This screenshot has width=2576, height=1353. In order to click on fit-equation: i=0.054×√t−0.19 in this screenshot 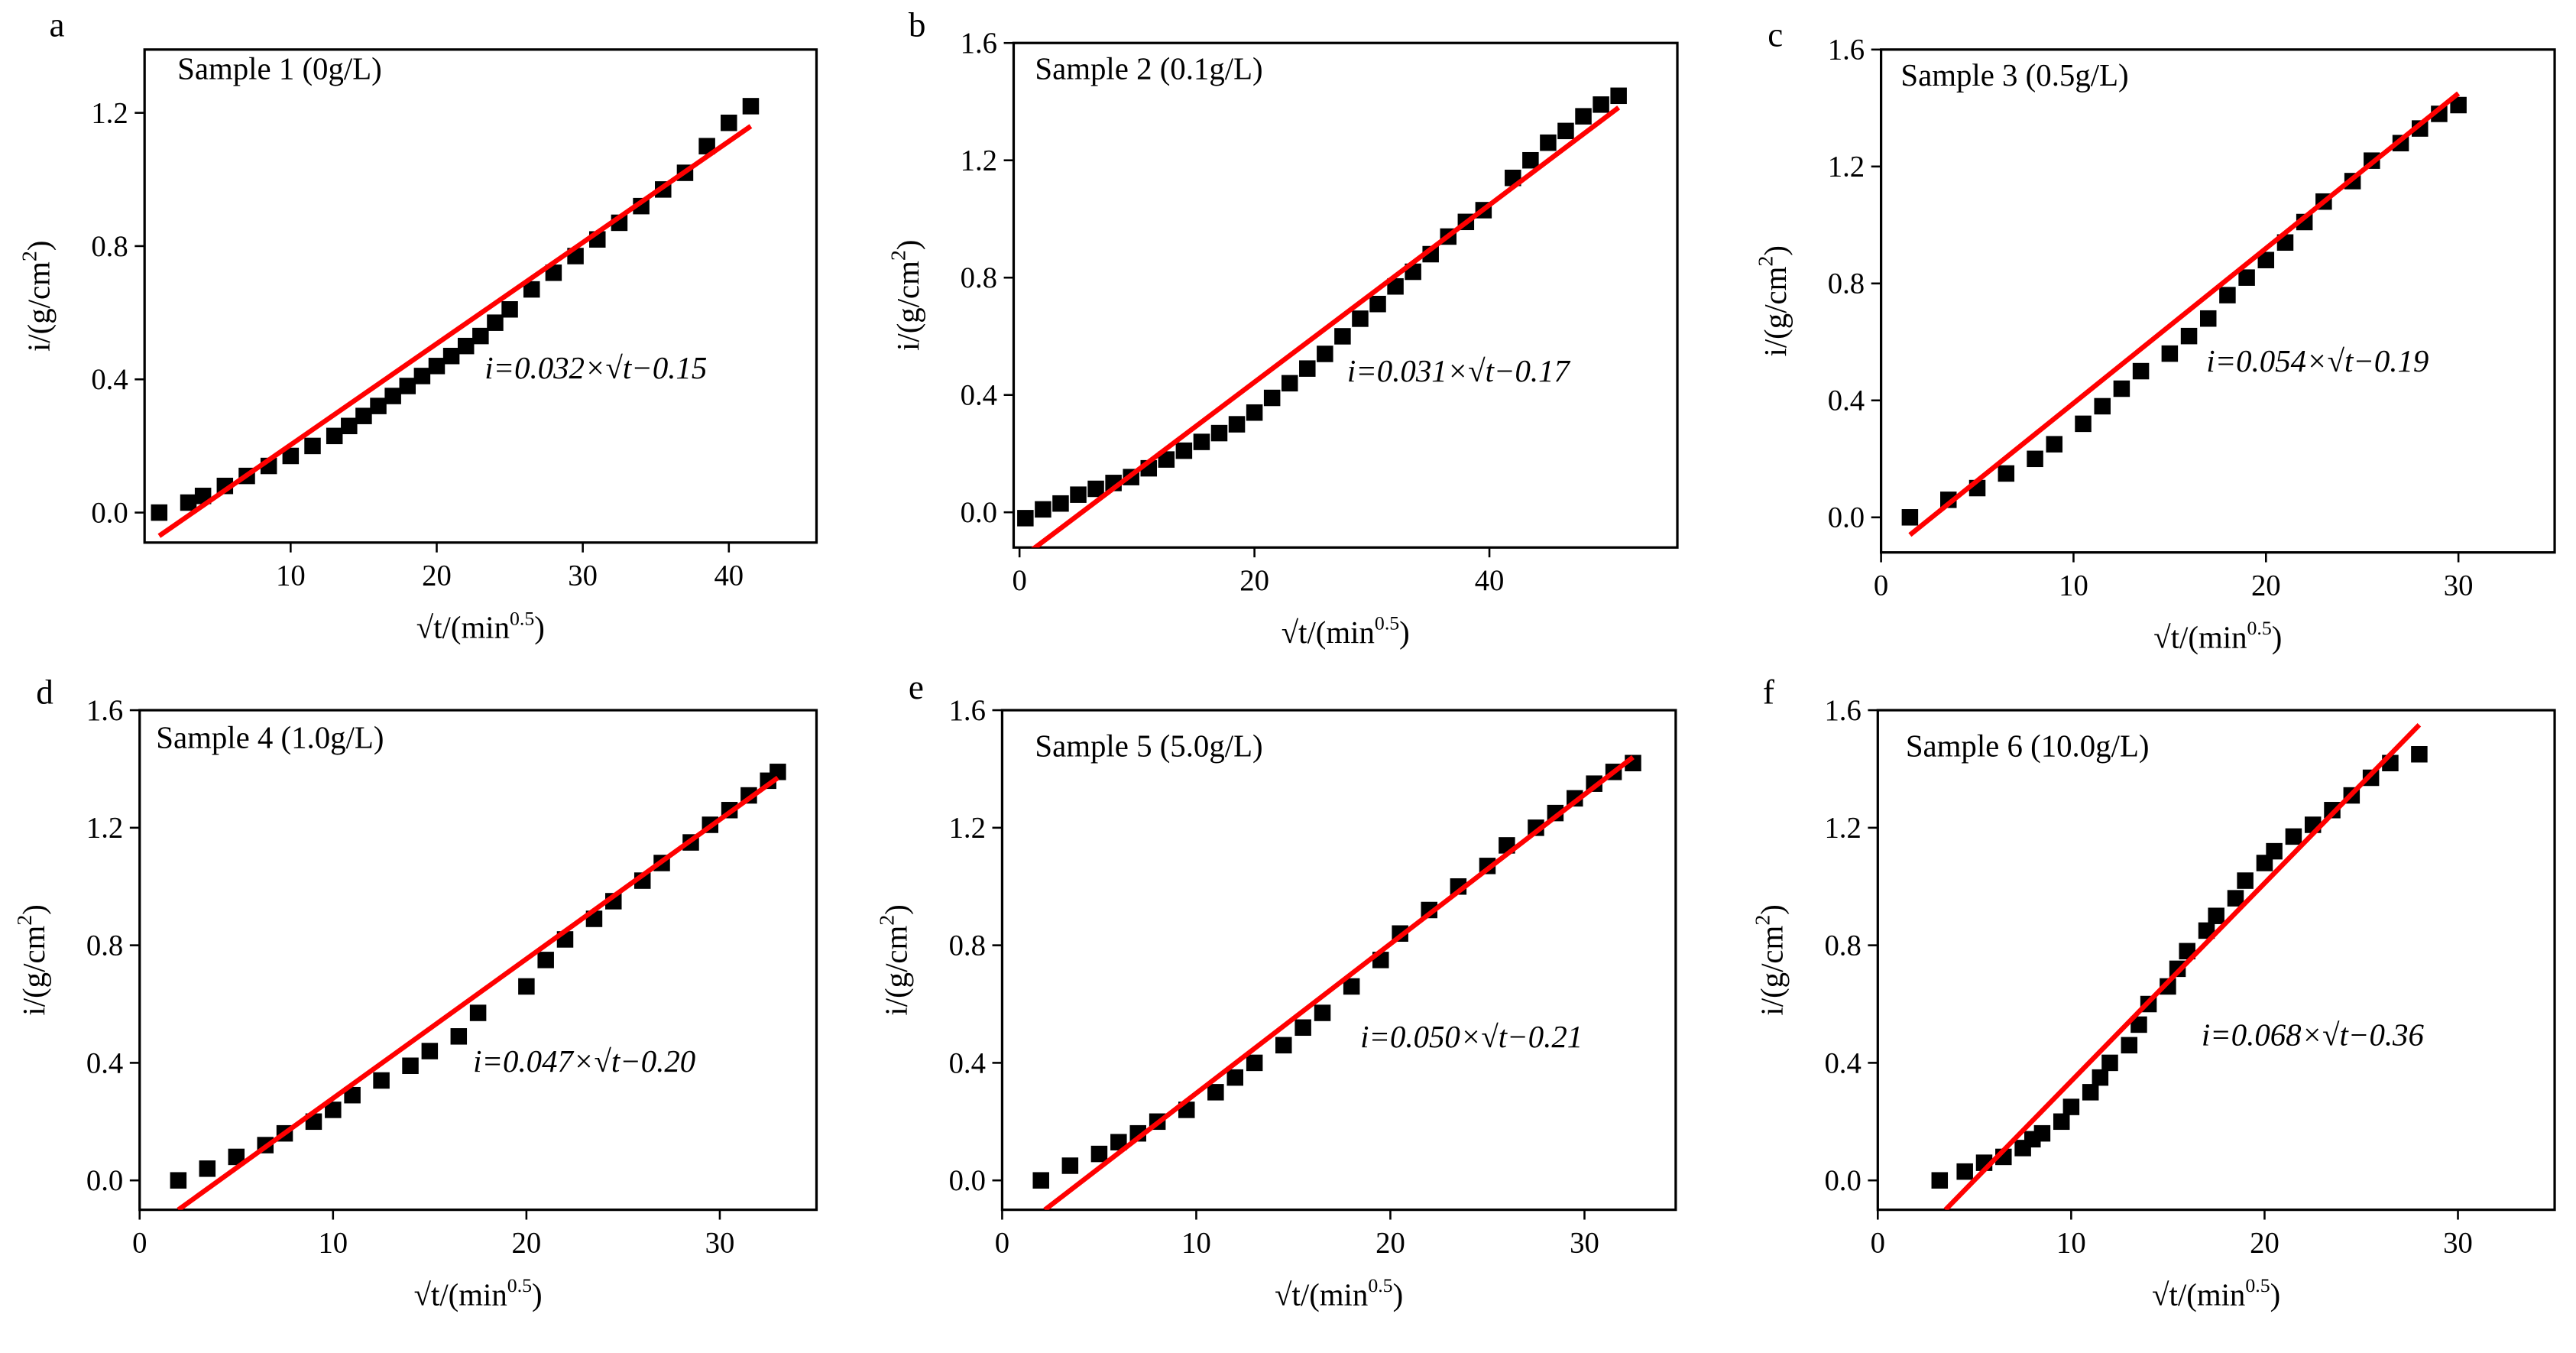, I will do `click(2317, 361)`.